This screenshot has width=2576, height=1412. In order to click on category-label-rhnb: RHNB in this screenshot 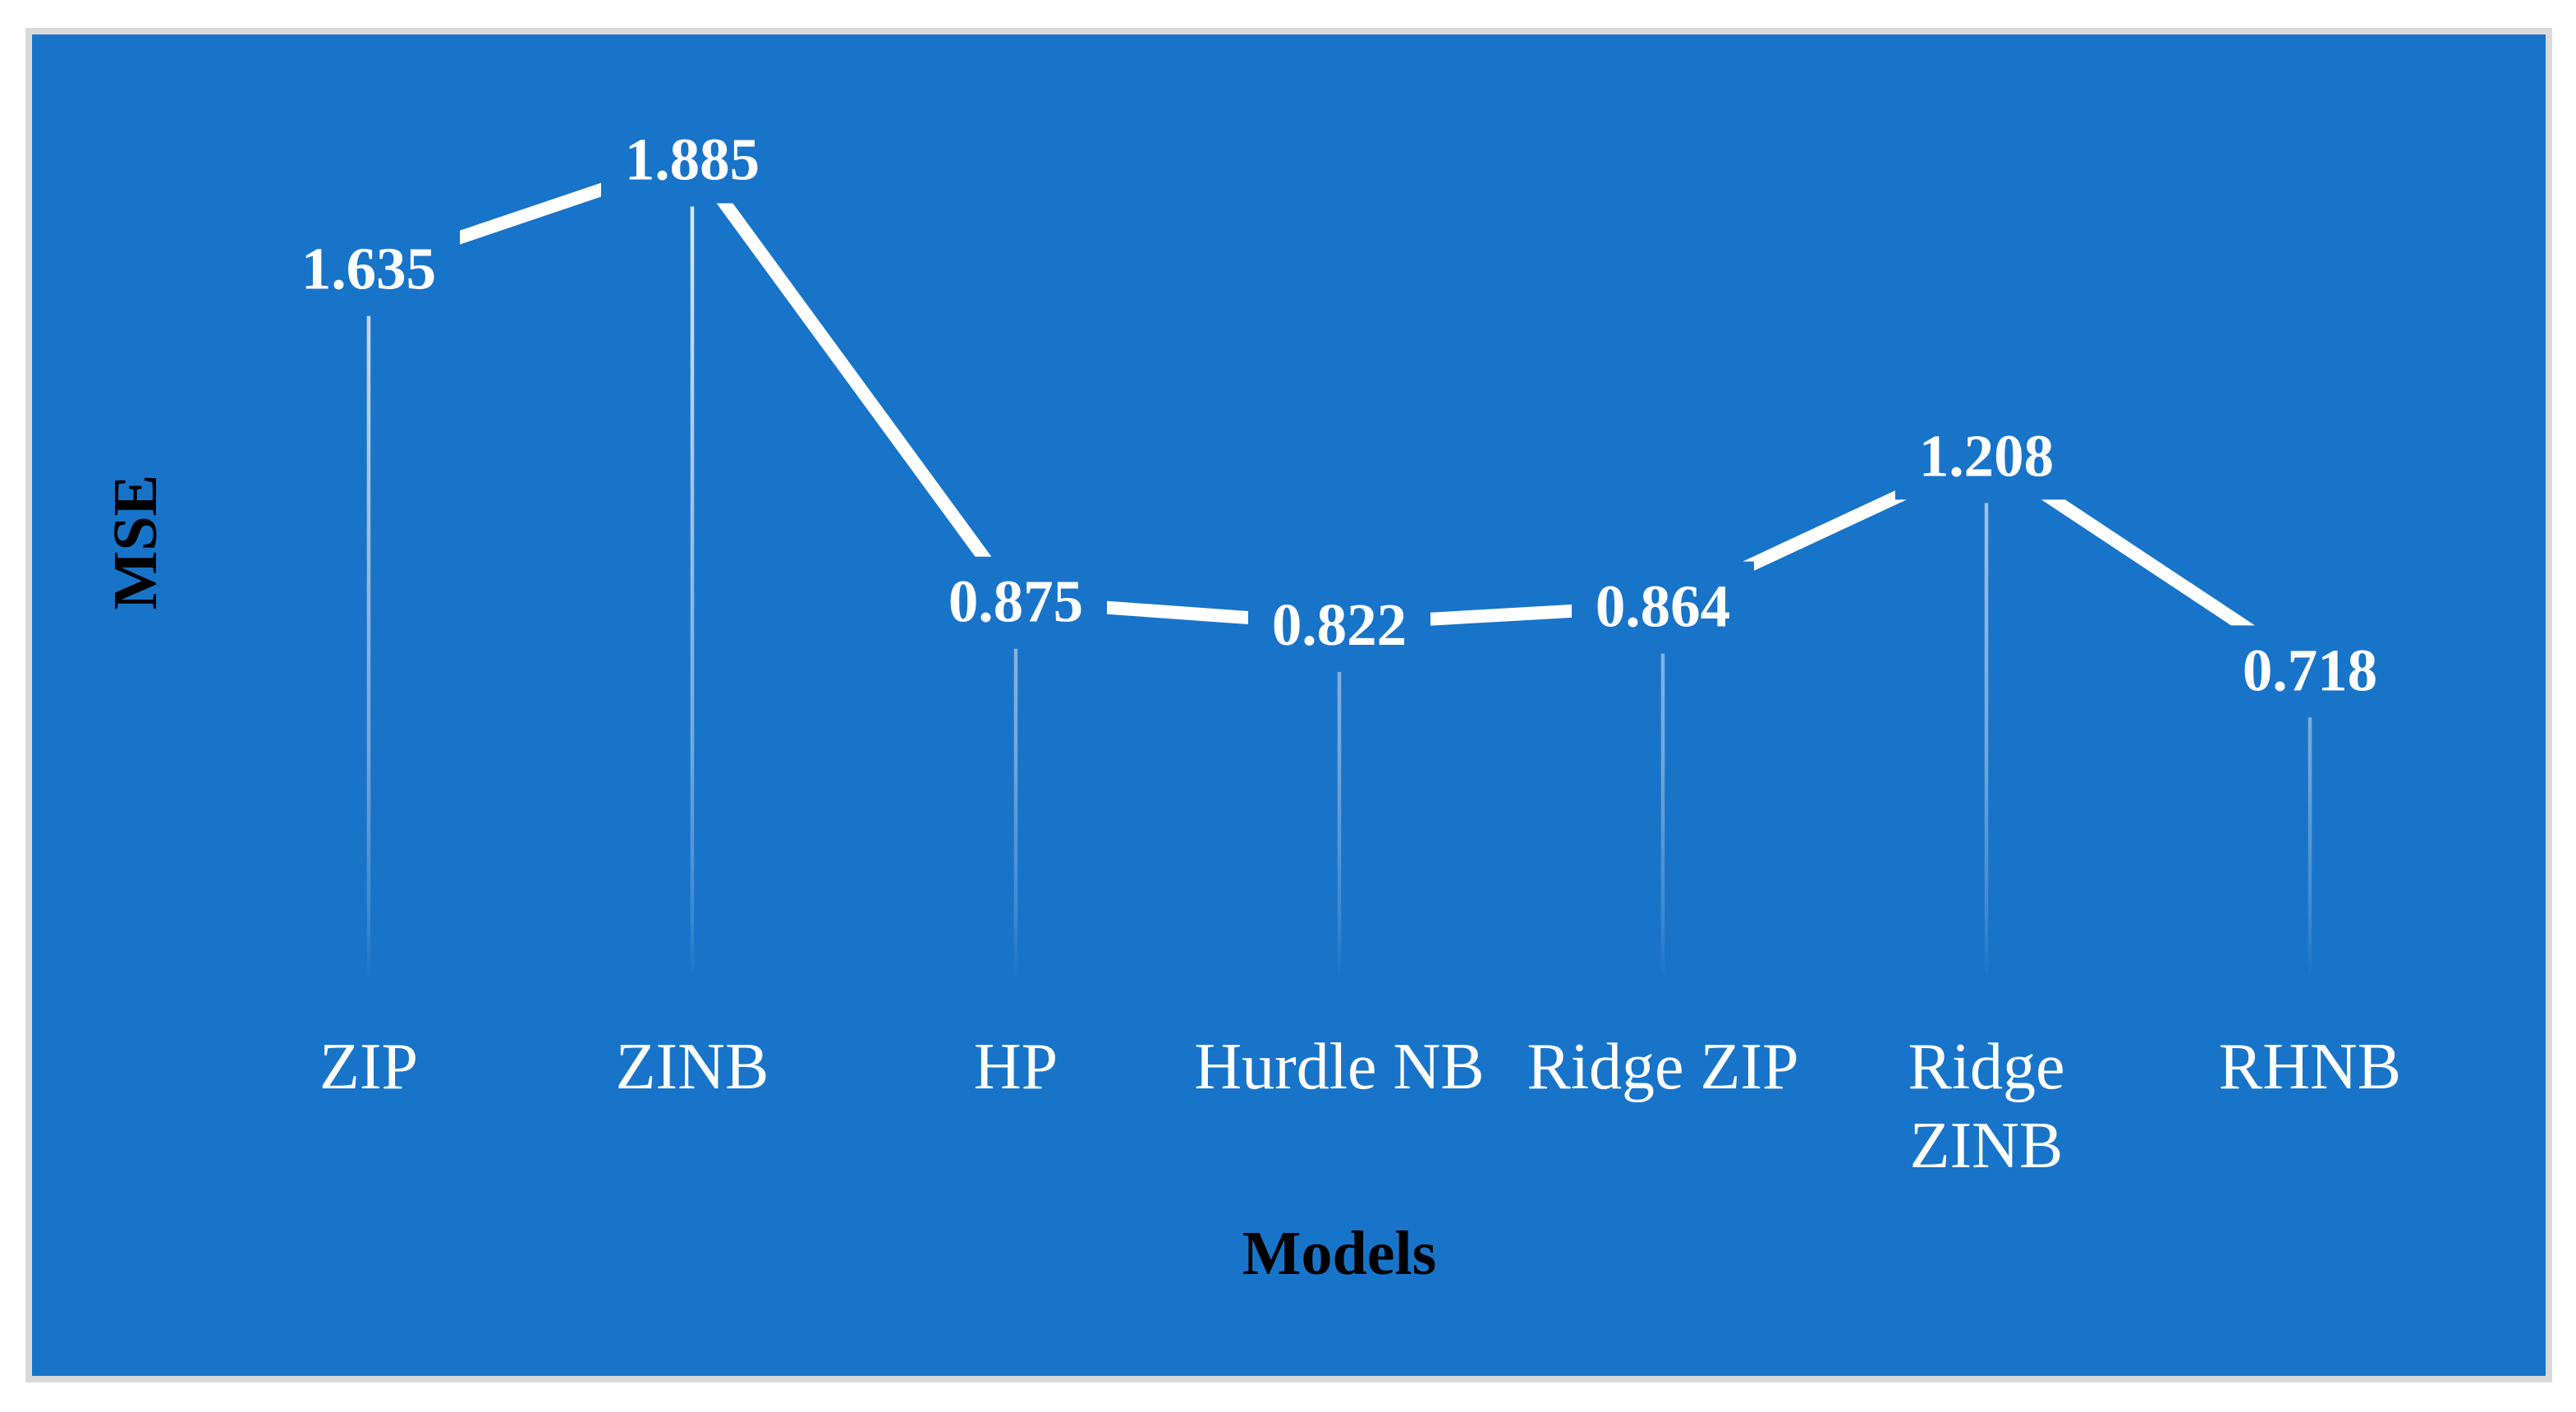, I will do `click(2310, 1067)`.